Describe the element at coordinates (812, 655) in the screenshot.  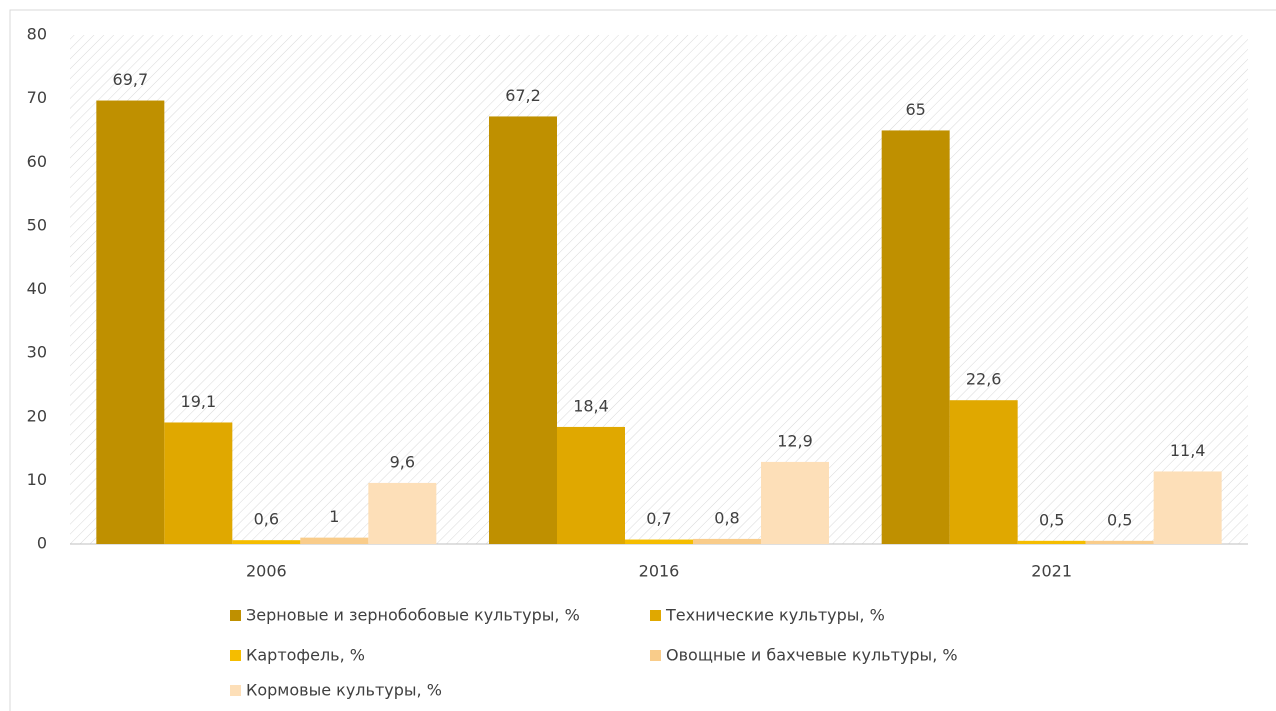
I see `legend-label: Овощные и бахчевые культуры, %` at that location.